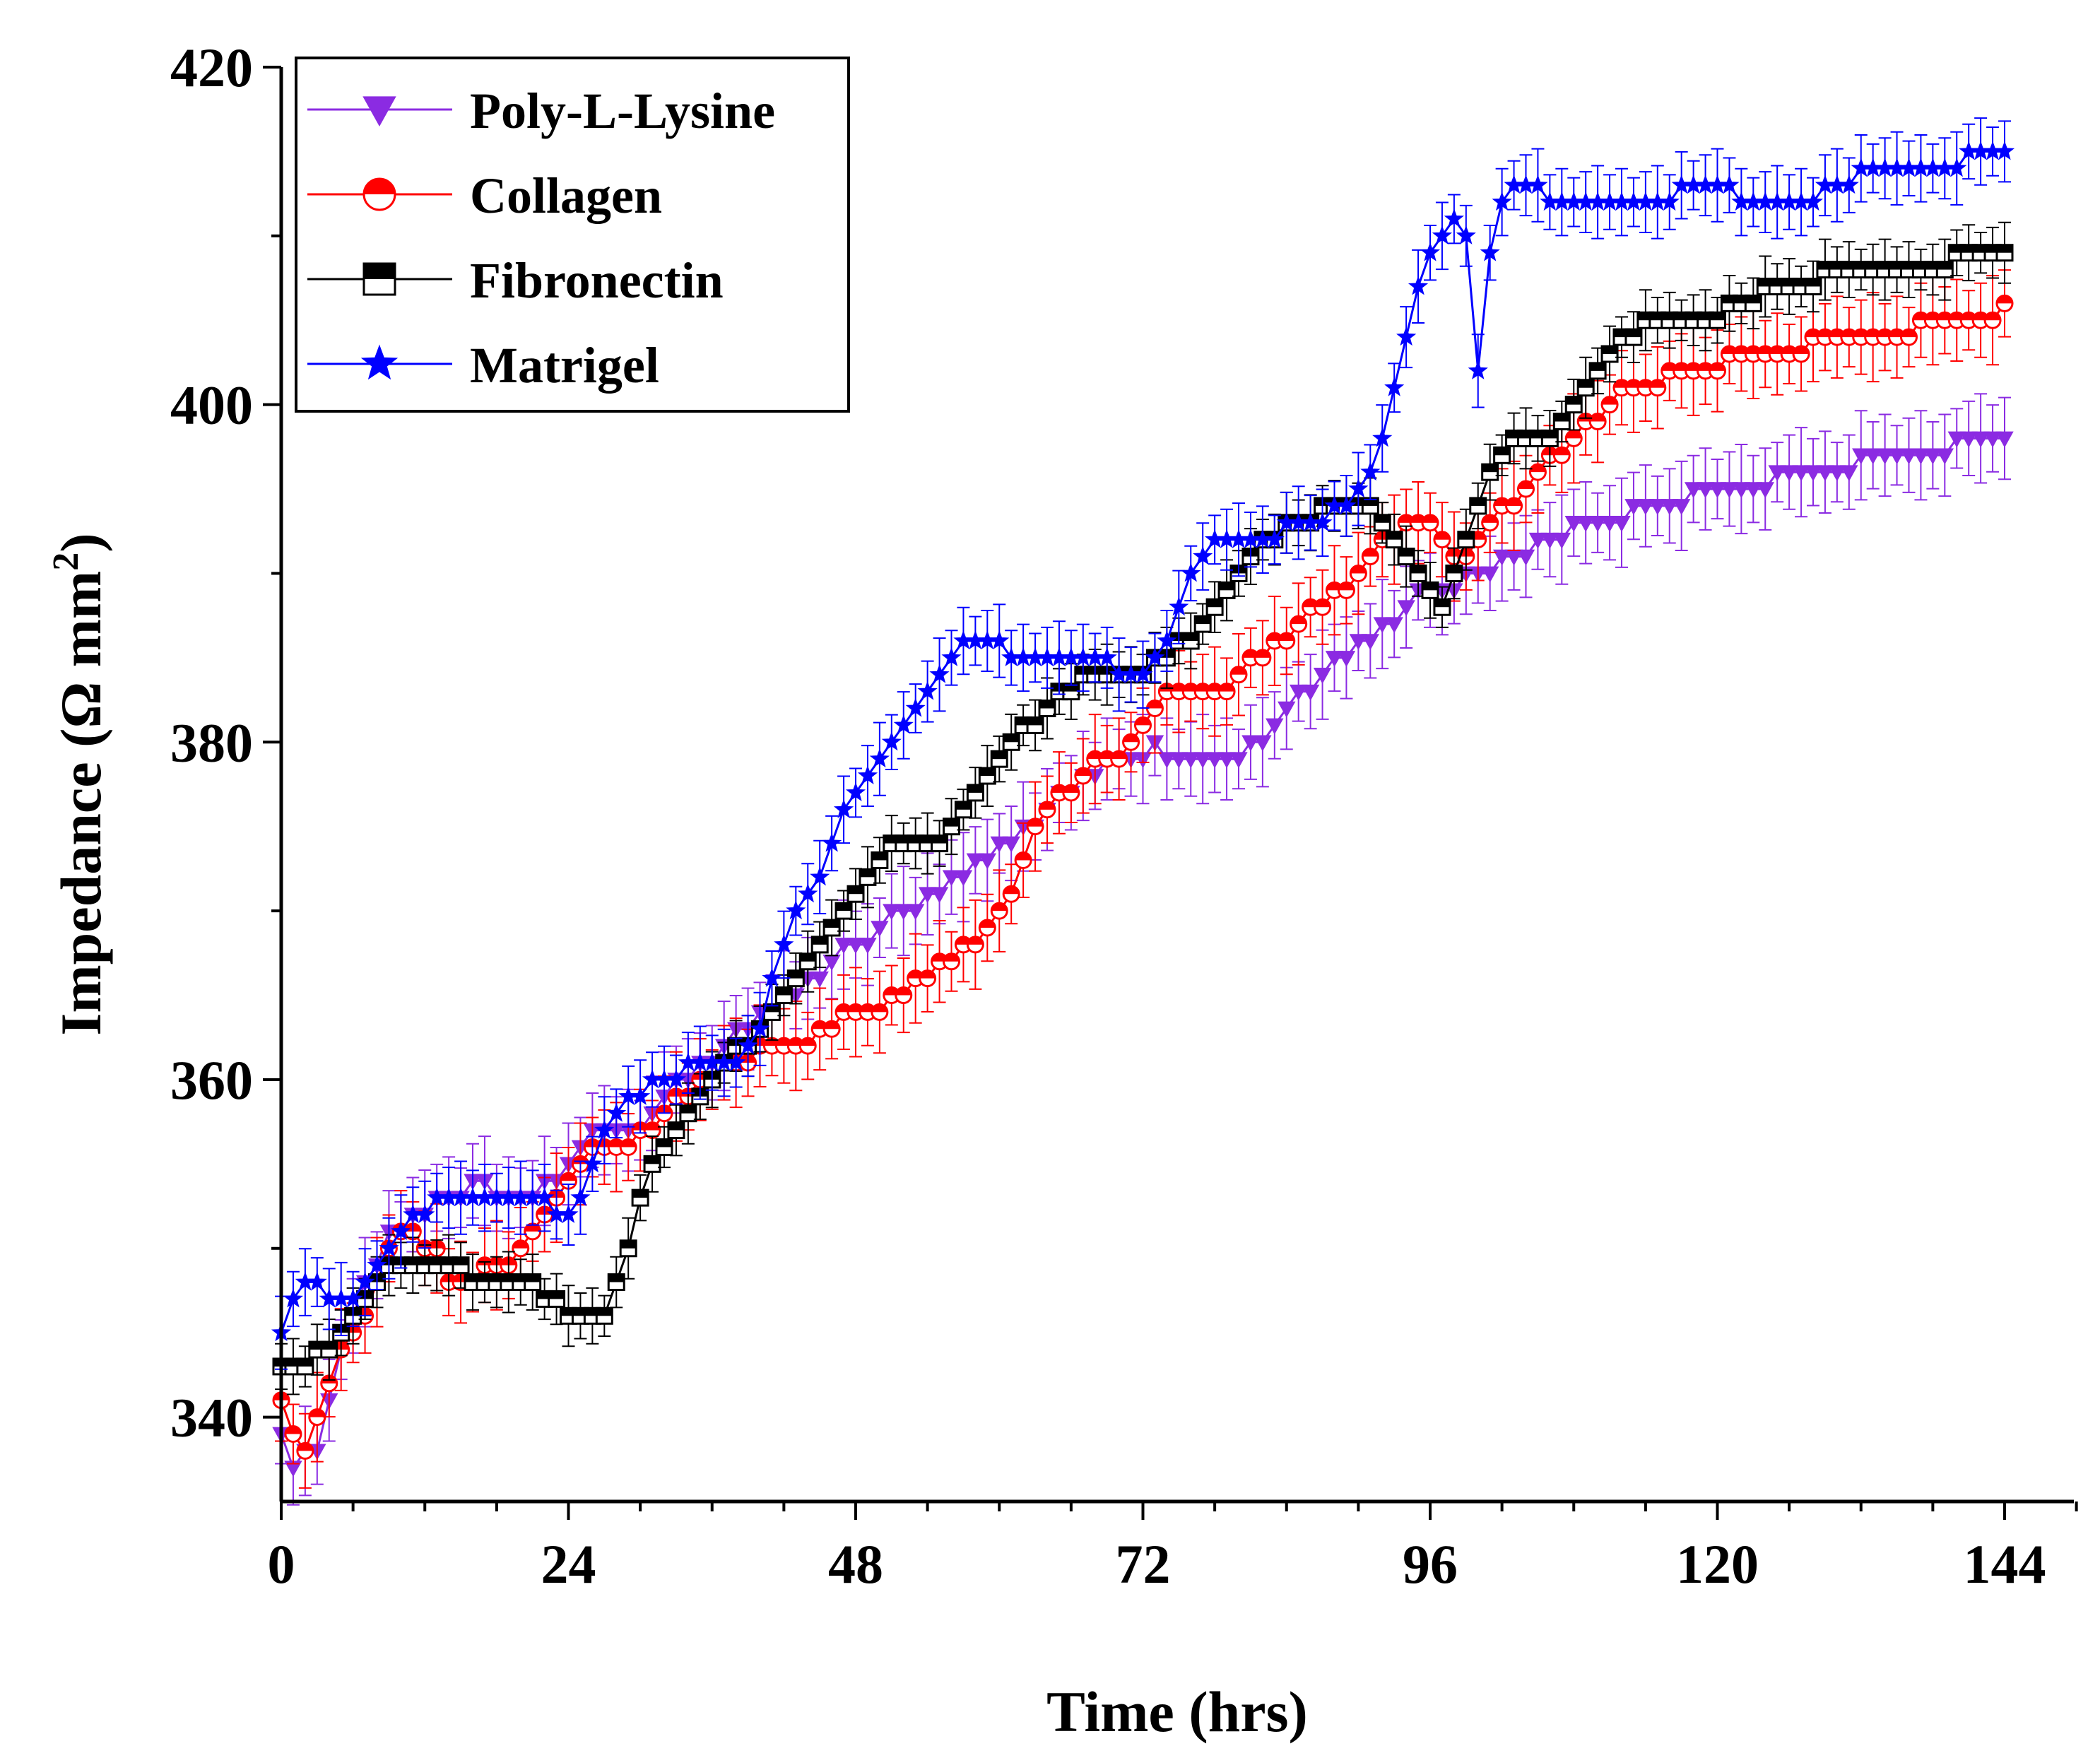 The height and width of the screenshot is (1758, 2100). I want to click on x-tick-label: 72, so click(1143, 1564).